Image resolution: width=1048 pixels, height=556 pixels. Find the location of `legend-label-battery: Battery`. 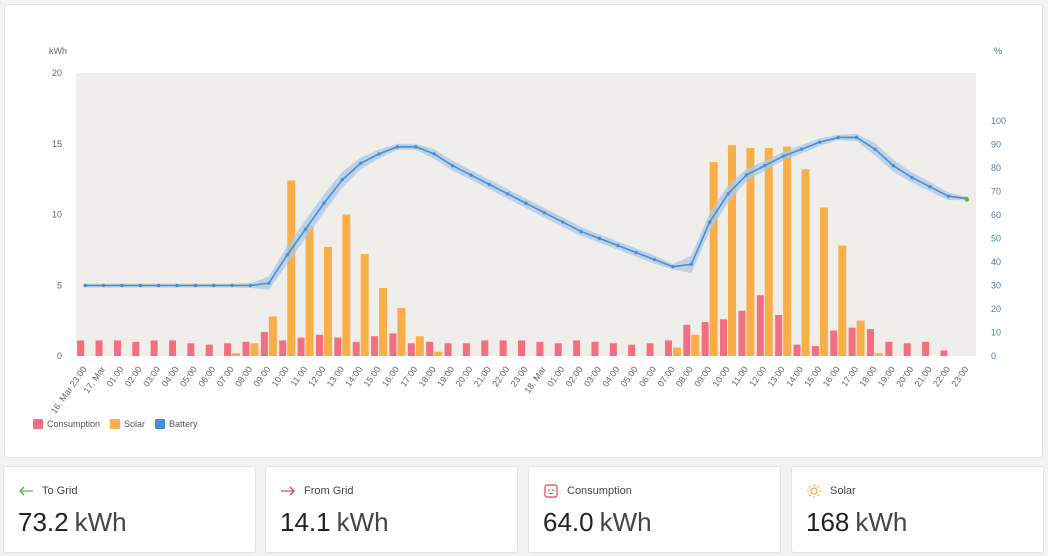

legend-label-battery: Battery is located at coordinates (183, 424).